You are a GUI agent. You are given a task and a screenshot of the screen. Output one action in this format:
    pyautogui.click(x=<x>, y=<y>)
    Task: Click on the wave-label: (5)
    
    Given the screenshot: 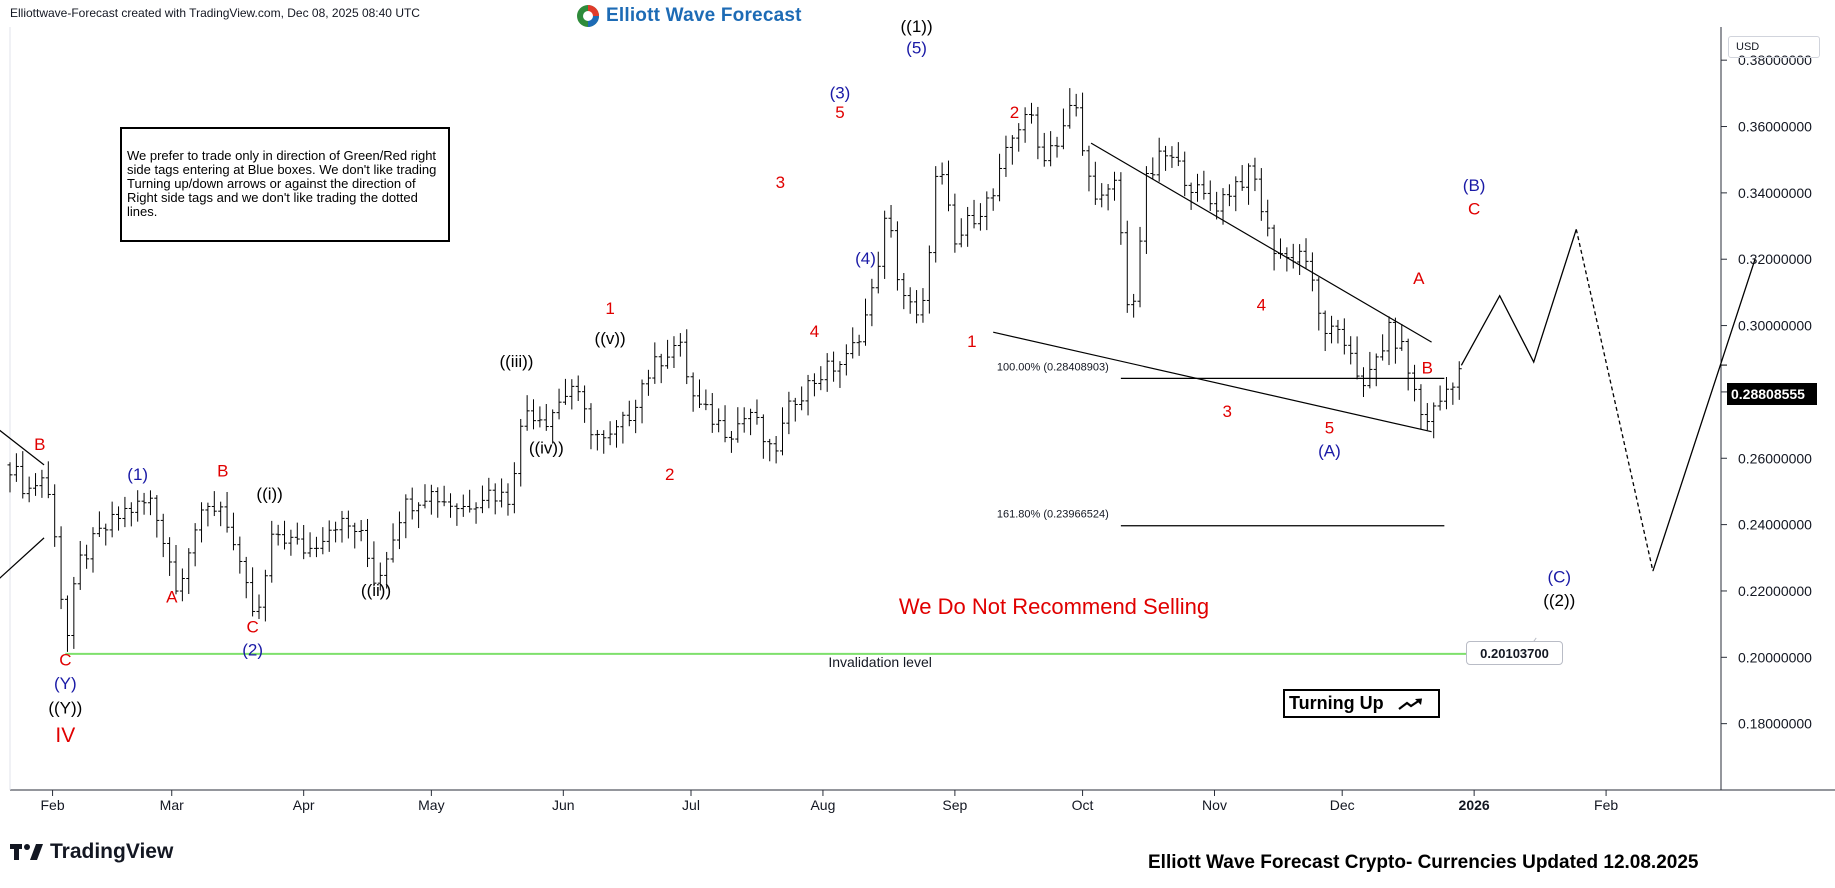 What is the action you would take?
    pyautogui.click(x=916, y=48)
    